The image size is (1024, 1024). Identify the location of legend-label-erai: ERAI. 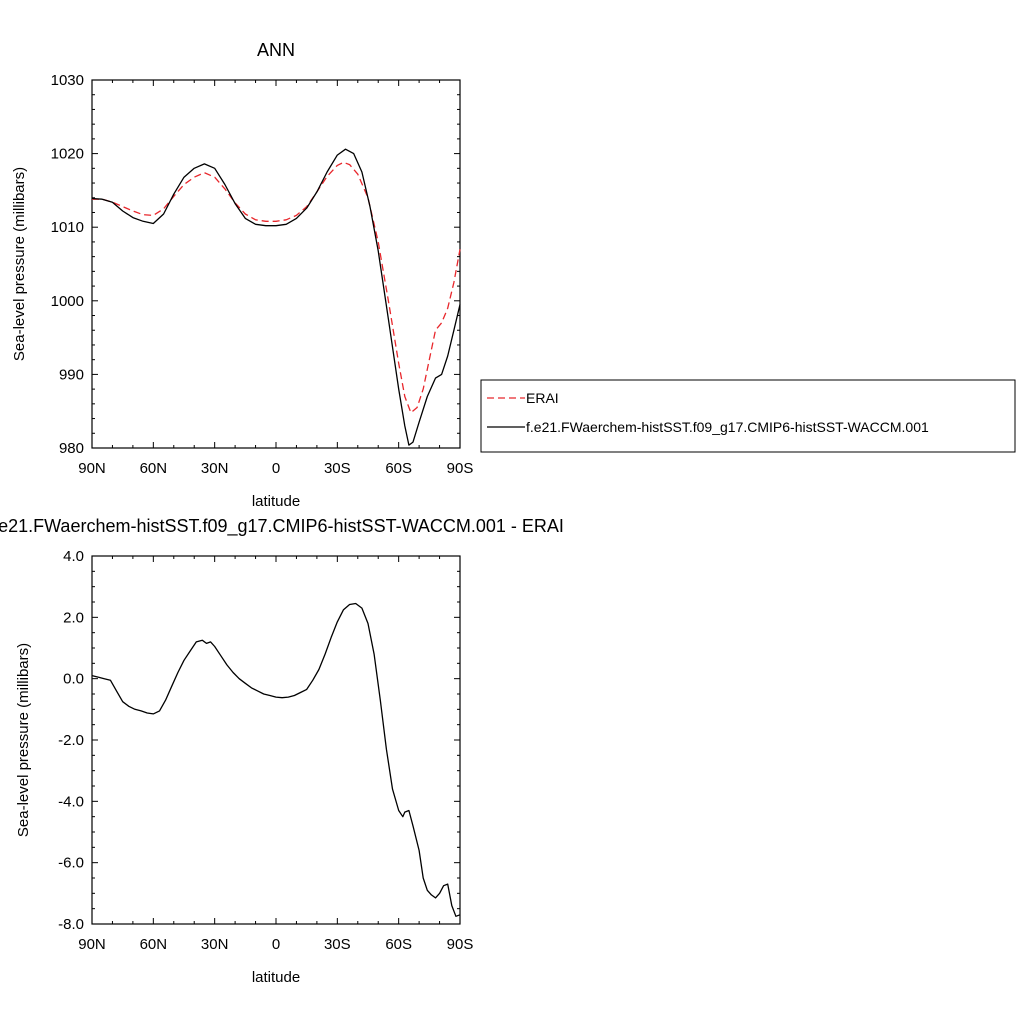
(542, 398).